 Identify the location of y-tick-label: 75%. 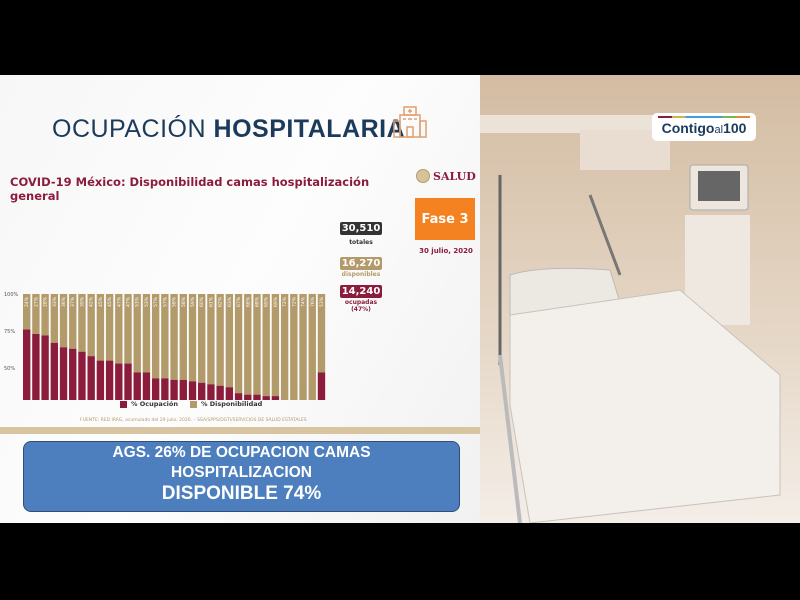
(9, 332).